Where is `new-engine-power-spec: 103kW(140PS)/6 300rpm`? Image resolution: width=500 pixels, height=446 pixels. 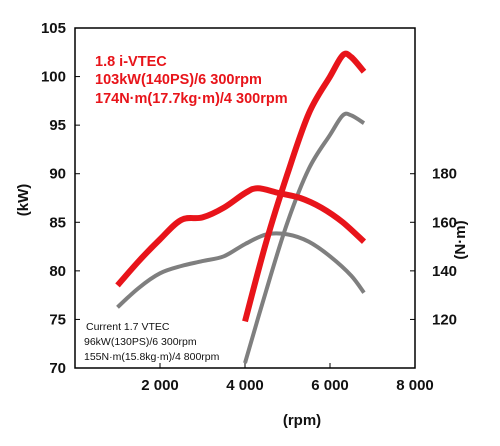
new-engine-power-spec: 103kW(140PS)/6 300rpm is located at coordinates (178, 80).